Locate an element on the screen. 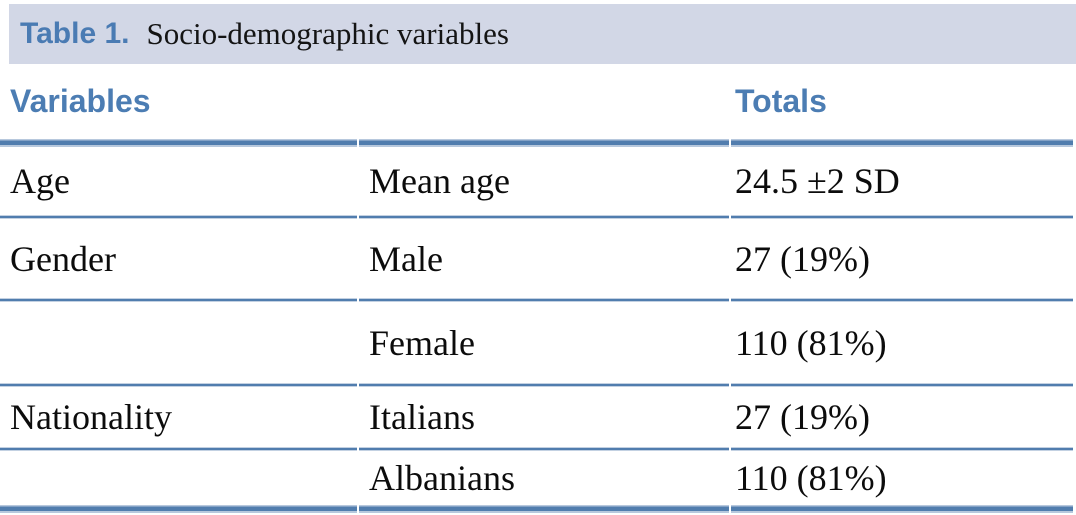  table-bottom-rule is located at coordinates (536, 509).